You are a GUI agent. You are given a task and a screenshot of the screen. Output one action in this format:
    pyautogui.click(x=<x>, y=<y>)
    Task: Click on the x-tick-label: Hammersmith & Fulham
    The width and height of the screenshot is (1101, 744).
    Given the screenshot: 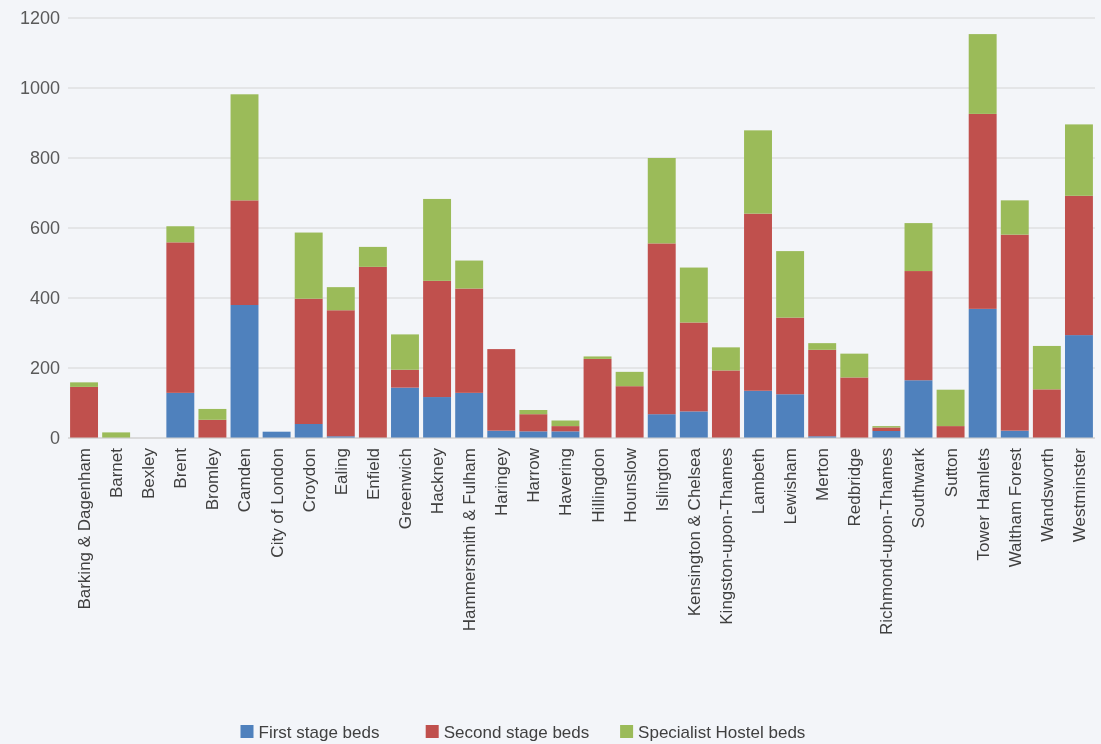 What is the action you would take?
    pyautogui.click(x=470, y=540)
    